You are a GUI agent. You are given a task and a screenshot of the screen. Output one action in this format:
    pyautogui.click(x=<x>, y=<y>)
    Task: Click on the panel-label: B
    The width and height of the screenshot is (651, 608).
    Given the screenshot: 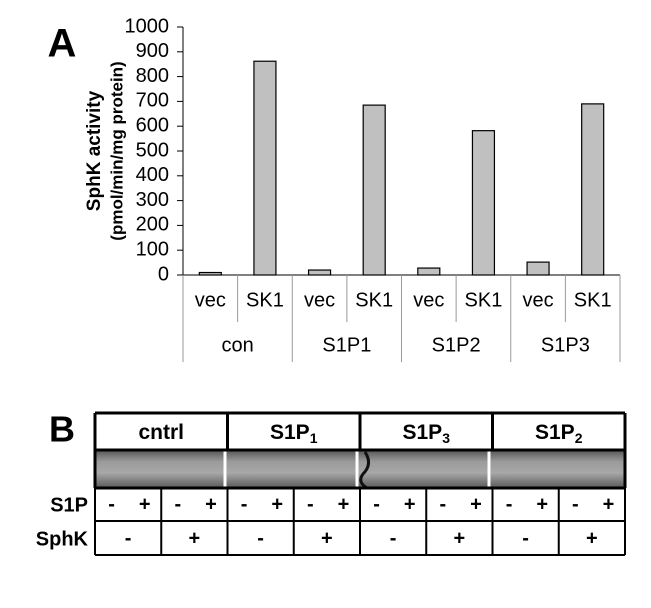 What is the action you would take?
    pyautogui.click(x=62, y=429)
    